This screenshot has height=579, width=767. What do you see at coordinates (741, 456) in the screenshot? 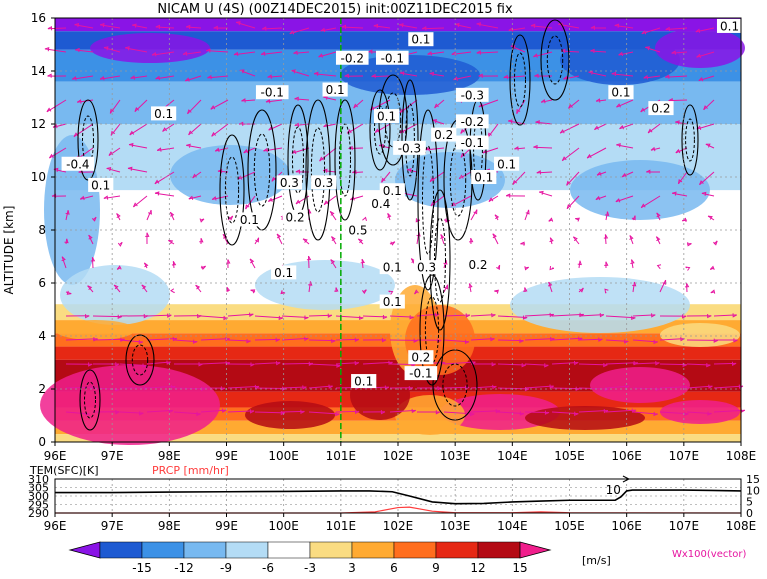
I see `x-tick-label: 108E` at bounding box center [741, 456].